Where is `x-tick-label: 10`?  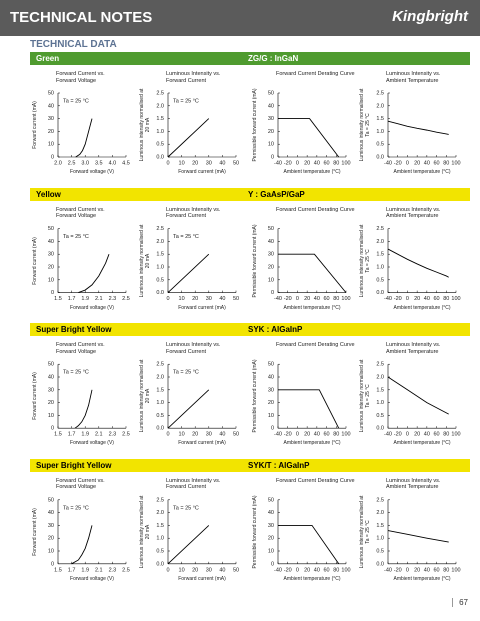 x-tick-label: 10 is located at coordinates (182, 163).